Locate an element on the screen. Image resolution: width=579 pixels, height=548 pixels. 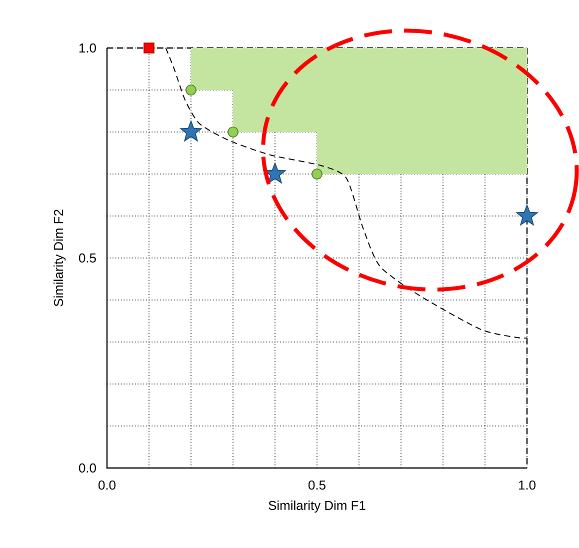
x-tick-label: 0.5 is located at coordinates (317, 485).